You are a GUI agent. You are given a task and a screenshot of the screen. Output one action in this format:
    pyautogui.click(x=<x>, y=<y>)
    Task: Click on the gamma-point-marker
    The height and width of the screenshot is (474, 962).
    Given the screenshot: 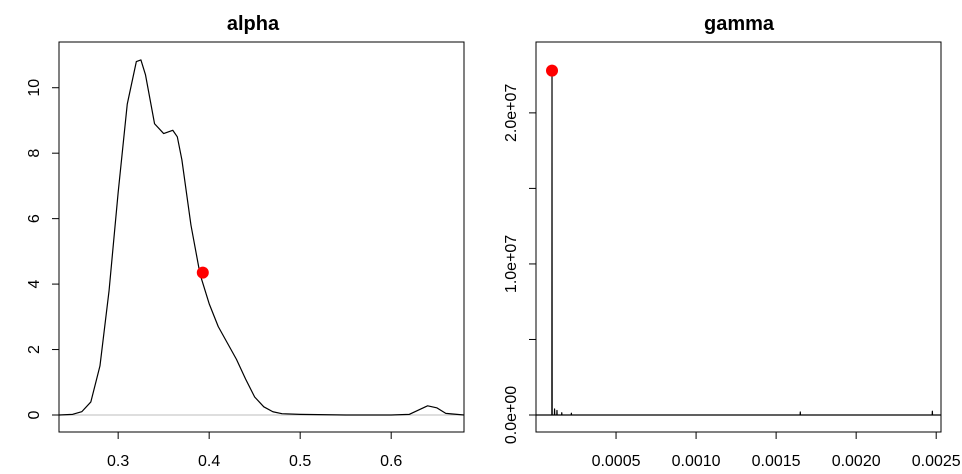 What is the action you would take?
    pyautogui.click(x=552, y=70)
    